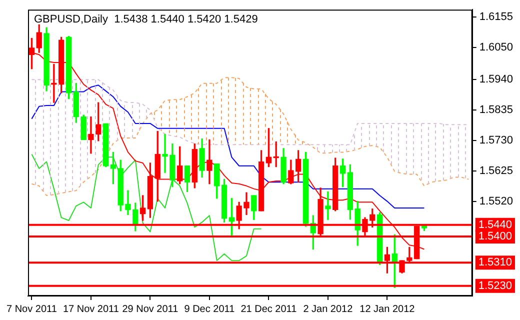 Image resolution: width=520 pixels, height=320 pixels. What do you see at coordinates (91, 309) in the screenshot?
I see `x-tick-label: 17 Nov 2011` at bounding box center [91, 309].